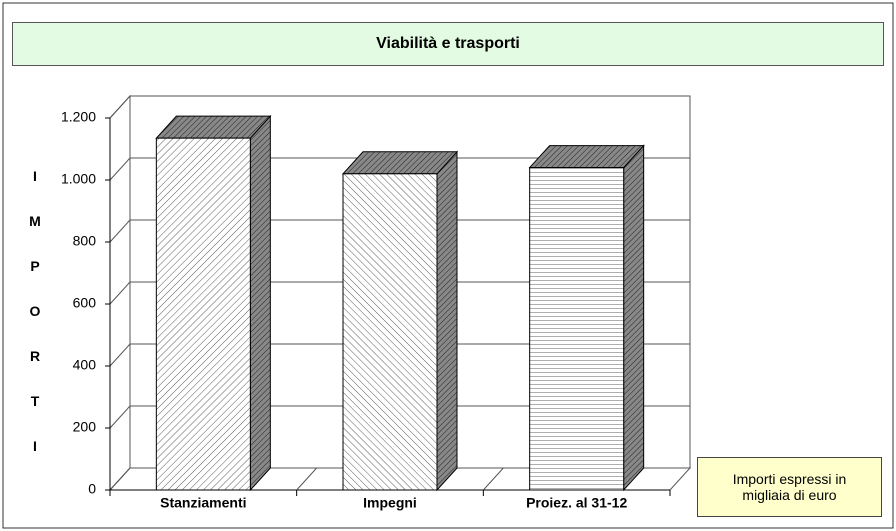  Describe the element at coordinates (576, 503) in the screenshot. I see `x-tick-label: Proiez. al 31-12` at that location.